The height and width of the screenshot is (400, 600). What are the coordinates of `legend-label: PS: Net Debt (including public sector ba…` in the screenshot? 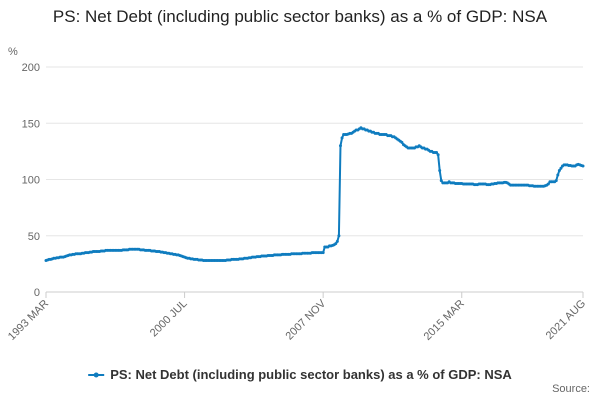 It's located at (311, 374).